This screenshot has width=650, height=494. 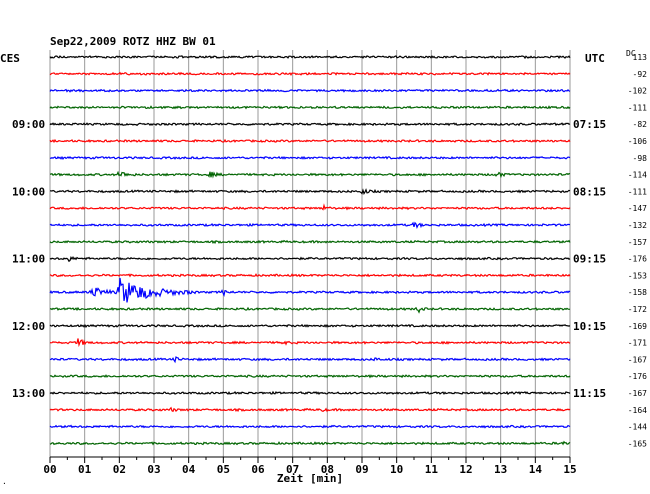 What do you see at coordinates (589, 124) in the screenshot?
I see `right-time-label: 07:15` at bounding box center [589, 124].